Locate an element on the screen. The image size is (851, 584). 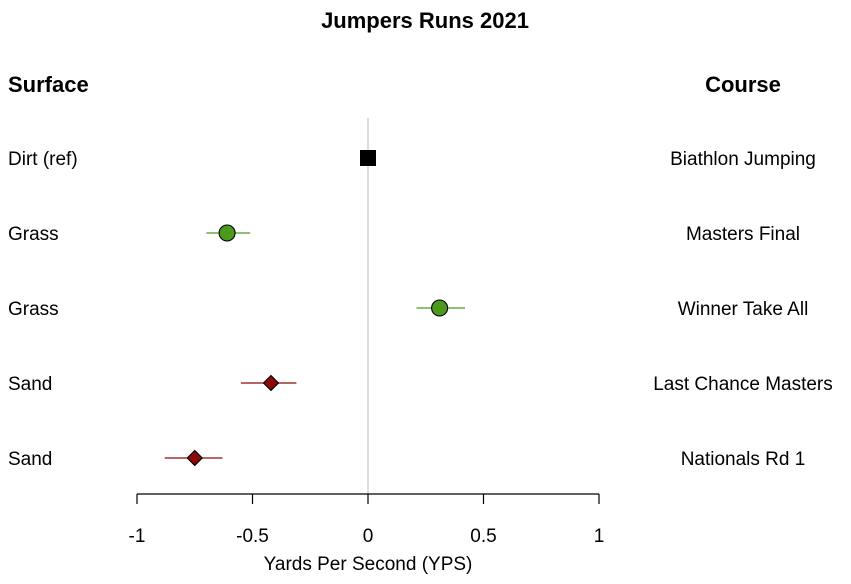
row-2: Grass Masters Final is located at coordinates (404, 234).